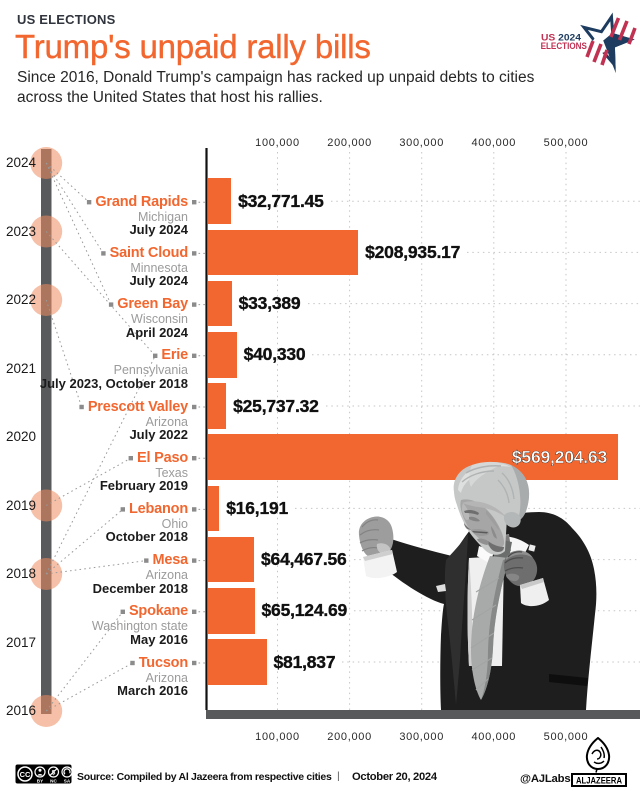 The width and height of the screenshot is (640, 800). I want to click on svg-text: CC, so click(25, 774).